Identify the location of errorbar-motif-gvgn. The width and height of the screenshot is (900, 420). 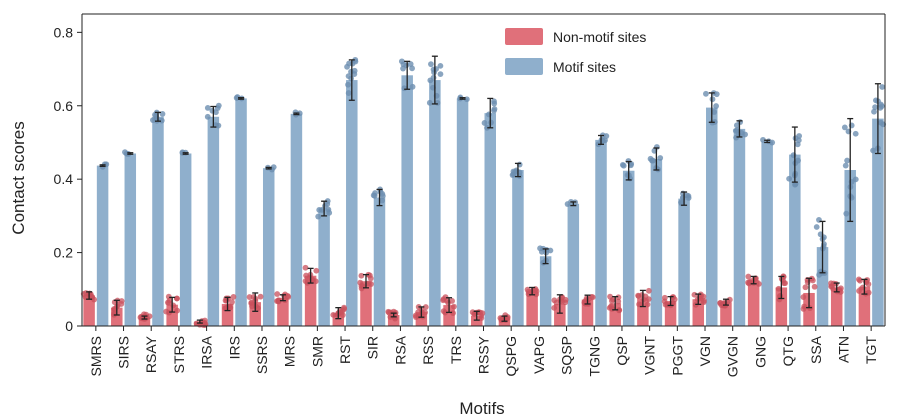
(739, 129).